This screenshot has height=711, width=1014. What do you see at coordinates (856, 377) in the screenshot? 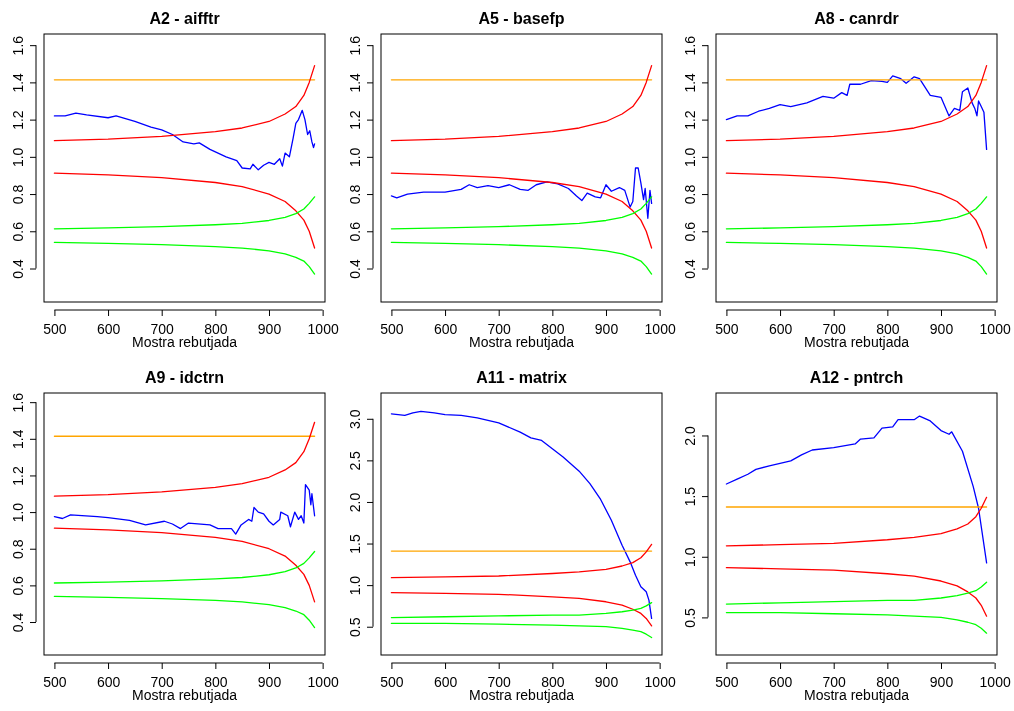
I see `chart-title: A12 - pntrch` at bounding box center [856, 377].